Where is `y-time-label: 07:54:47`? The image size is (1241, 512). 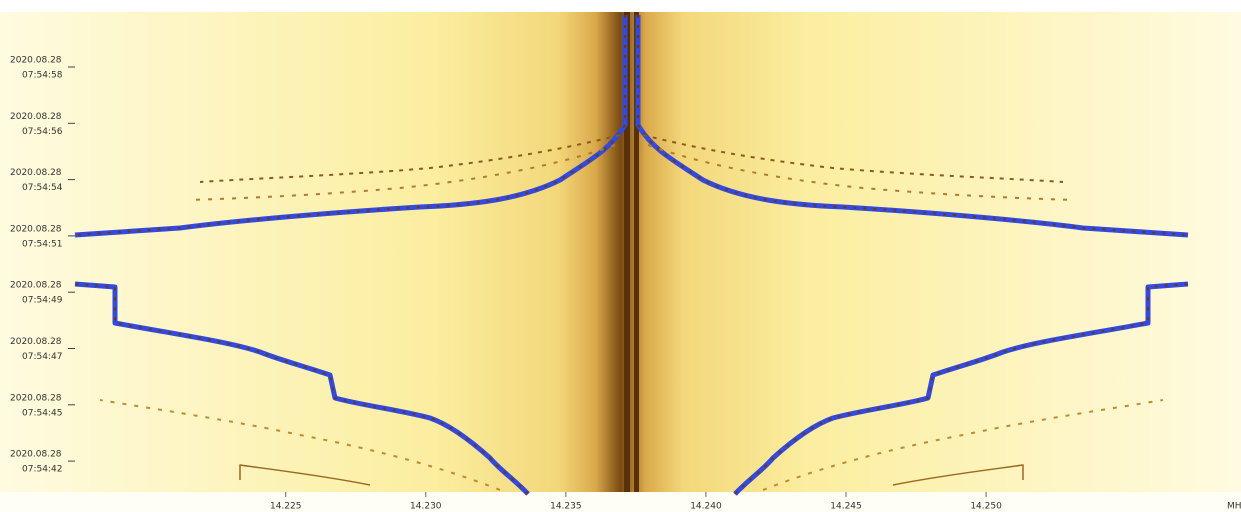 y-time-label: 07:54:47 is located at coordinates (42, 357).